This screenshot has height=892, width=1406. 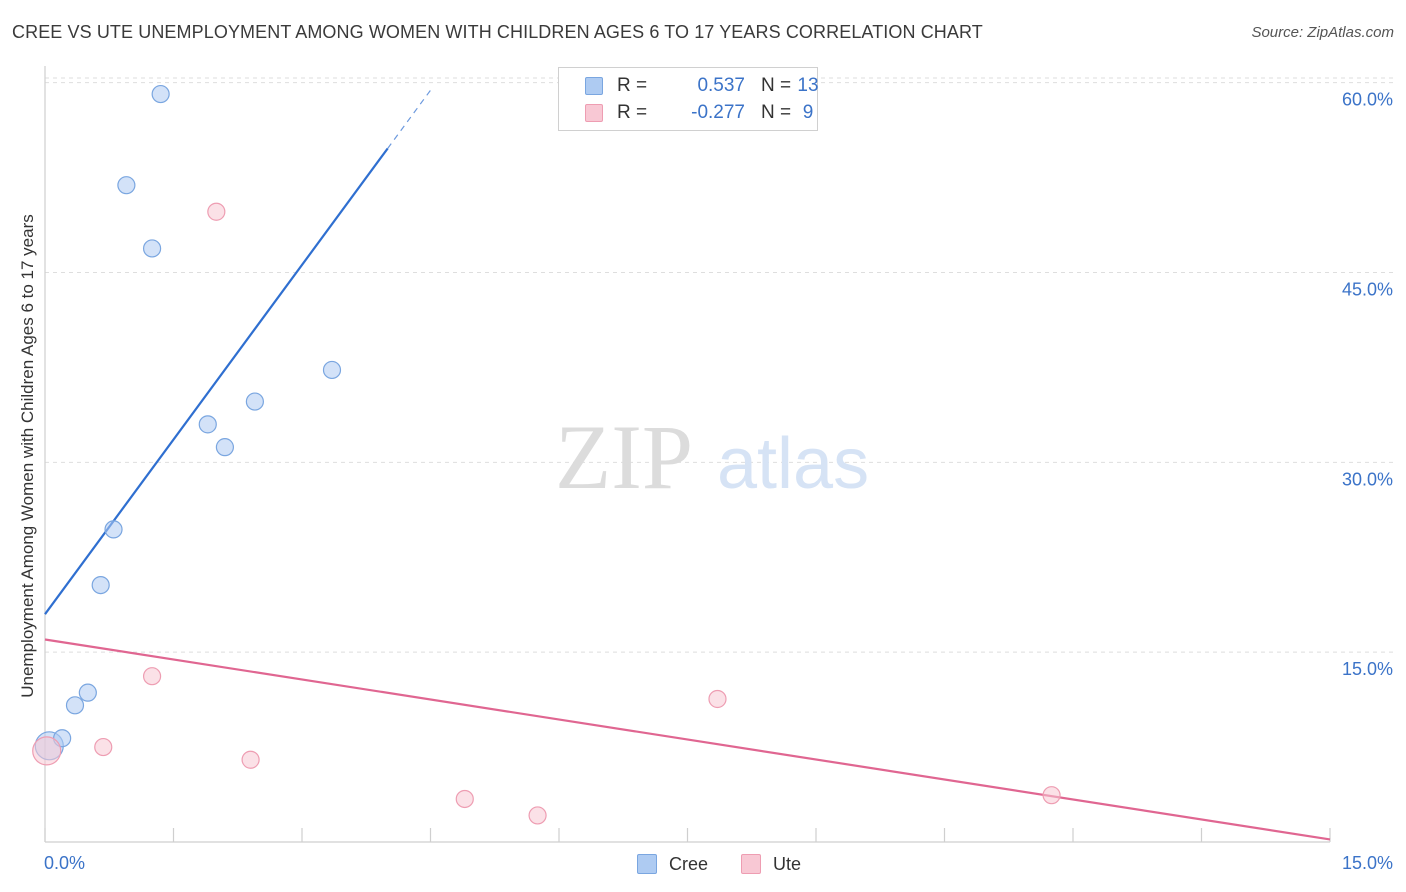 I want to click on watermark-zip: ZIP, so click(x=624, y=457).